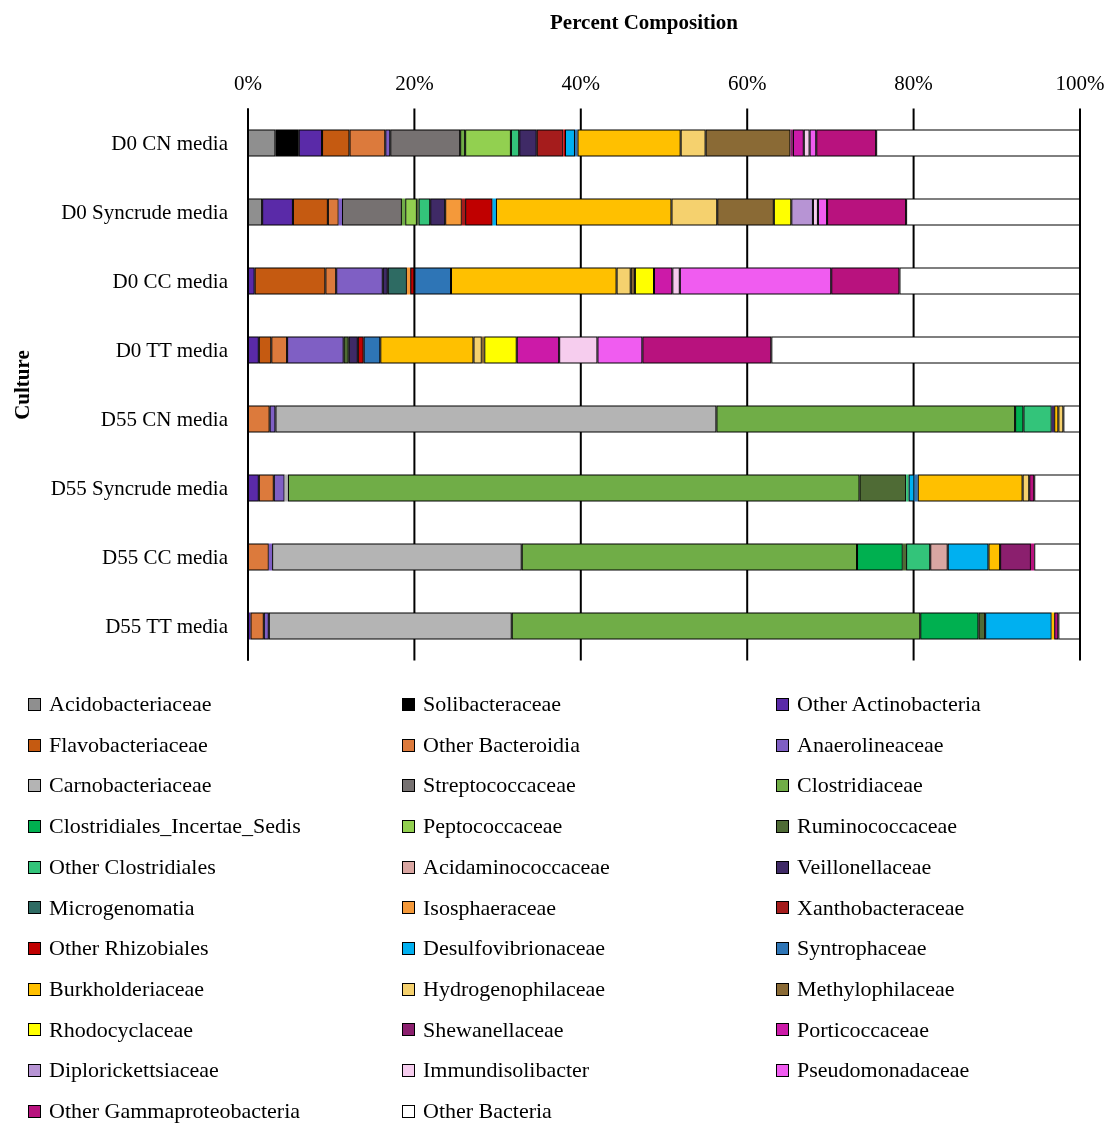 This screenshot has width=1110, height=1123. I want to click on y-tick-label: D55 Syncrude media, so click(139, 488).